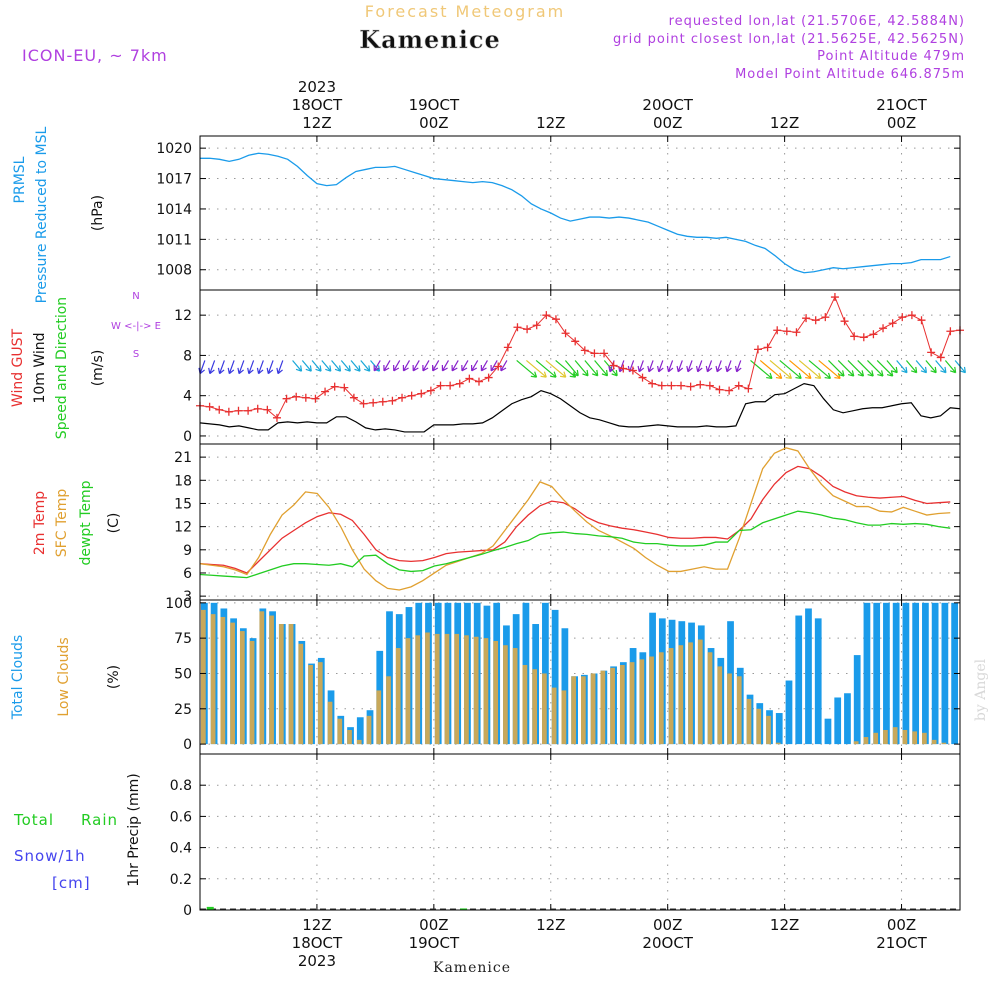  What do you see at coordinates (316, 123) in the screenshot?
I see `time-label-top: 12Z` at bounding box center [316, 123].